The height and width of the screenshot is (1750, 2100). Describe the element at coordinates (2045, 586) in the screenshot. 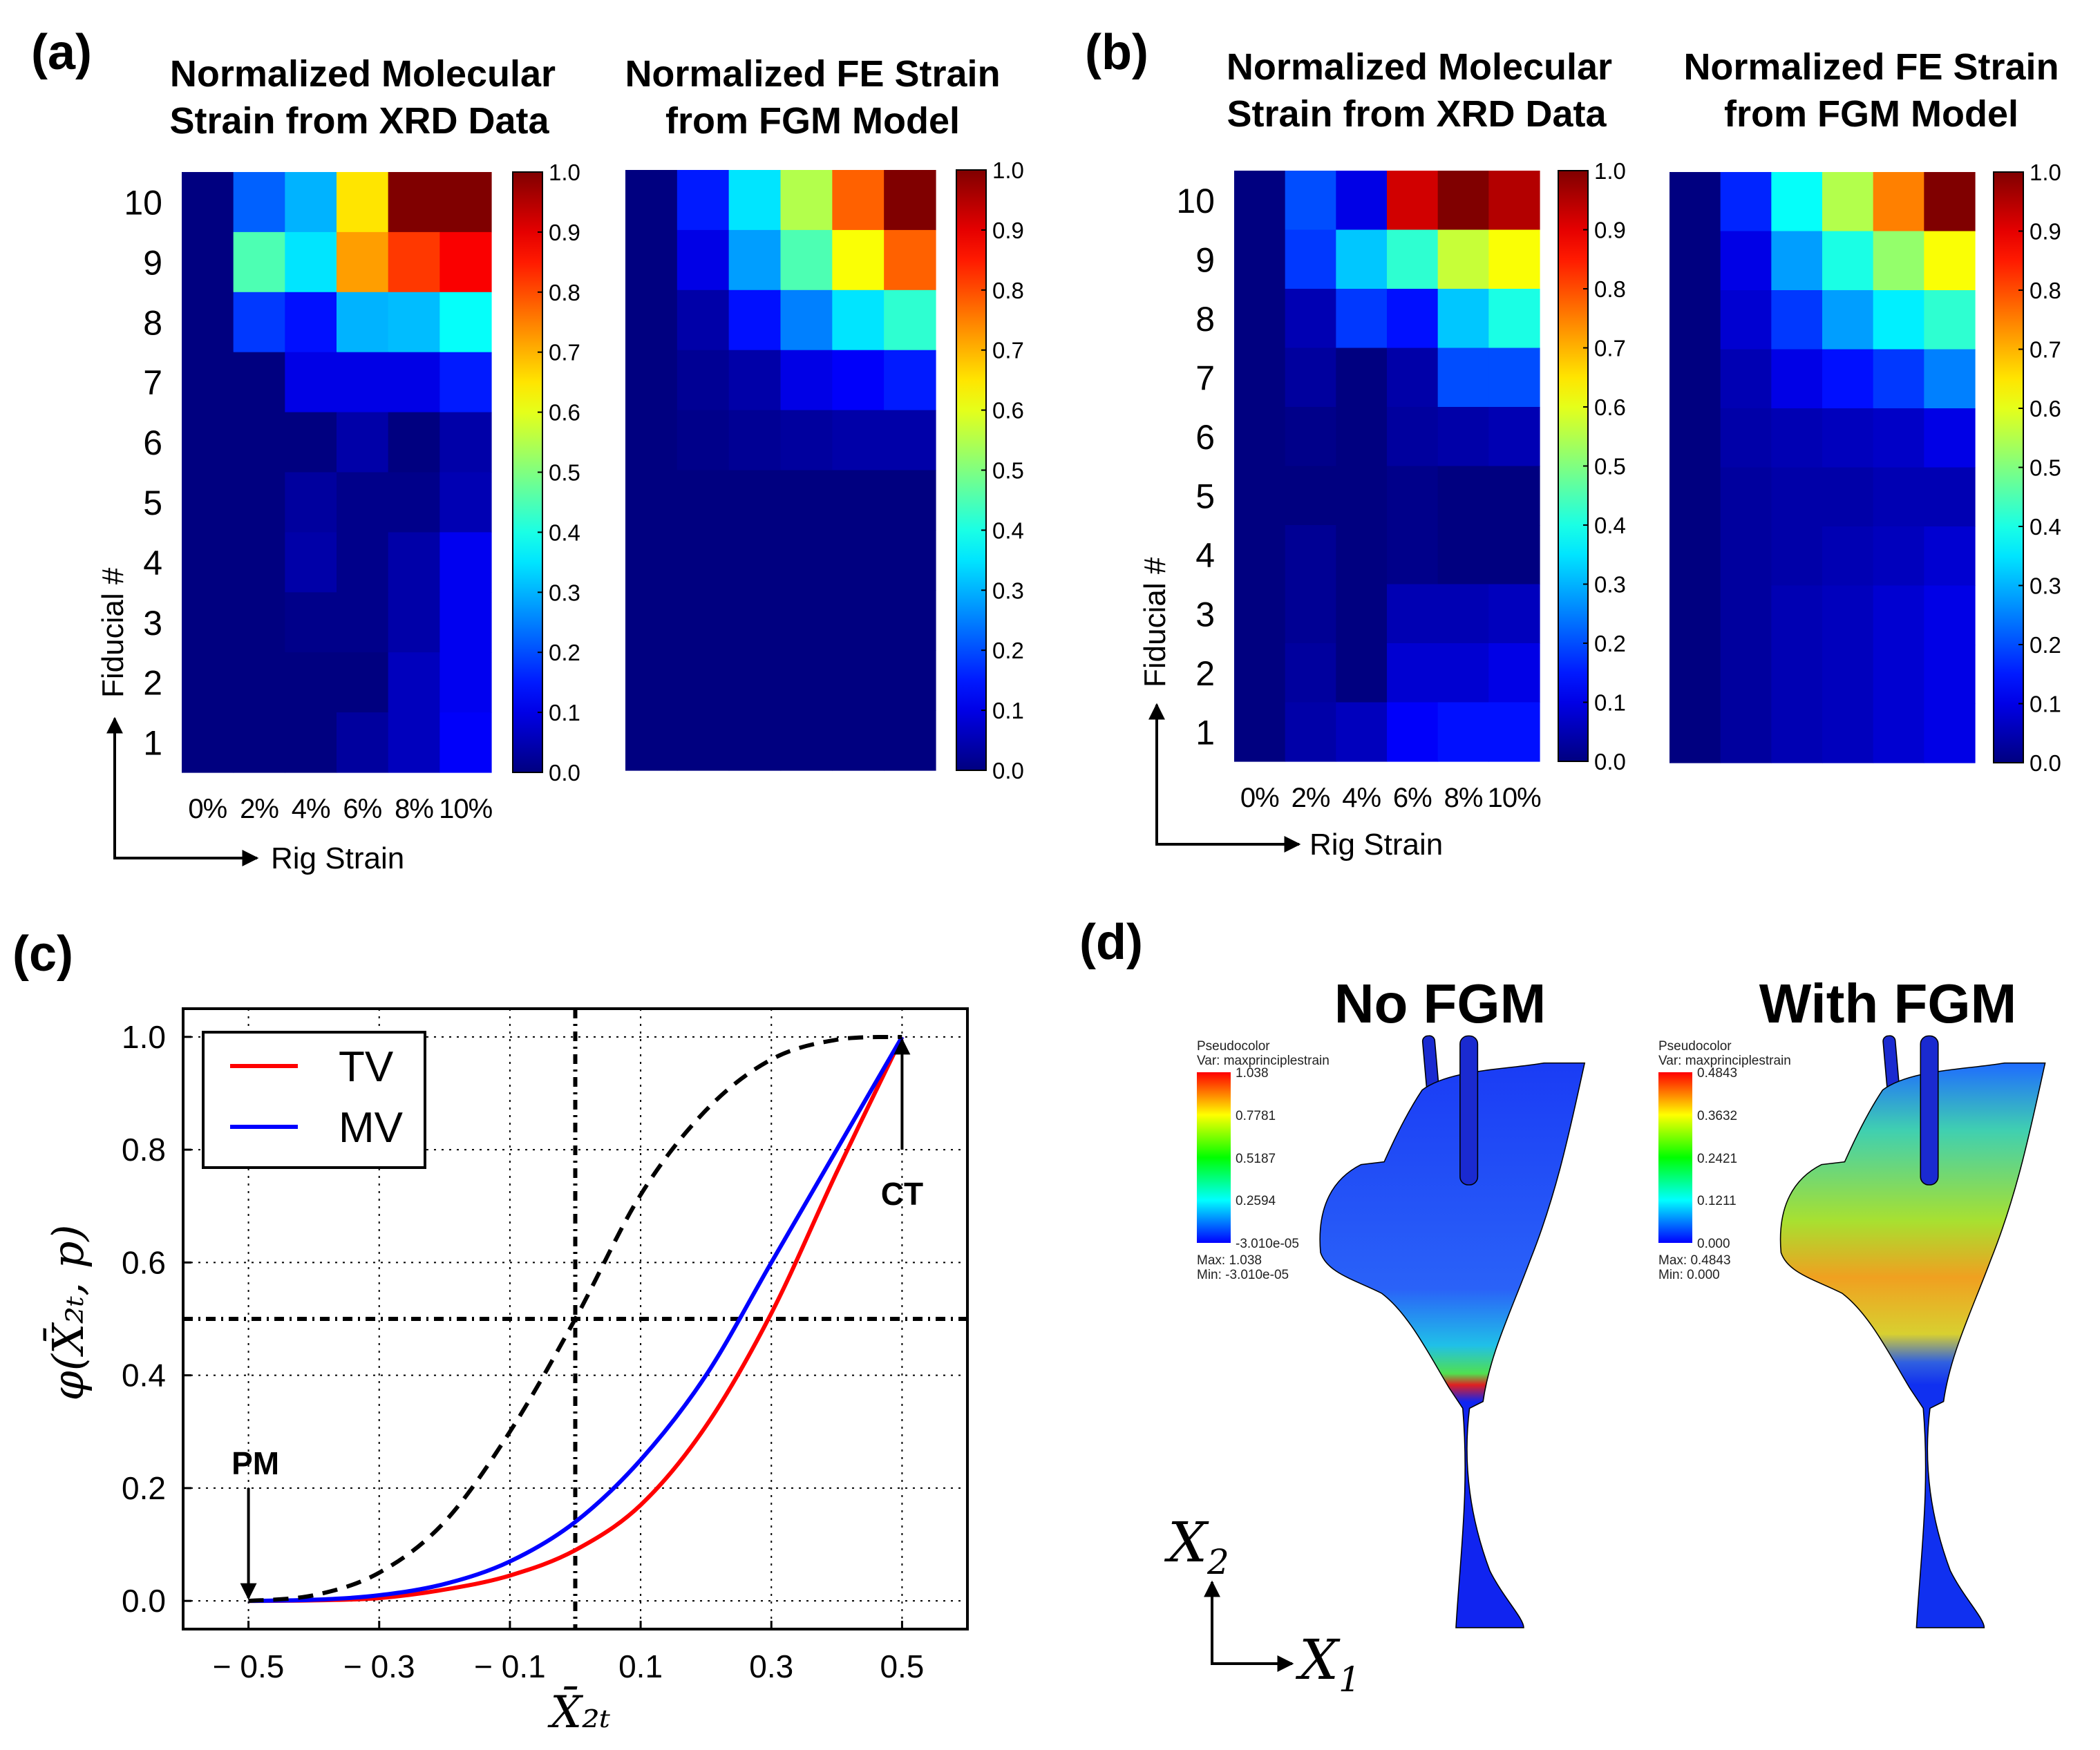

I see `colorbar-tick-label: 0.3` at that location.